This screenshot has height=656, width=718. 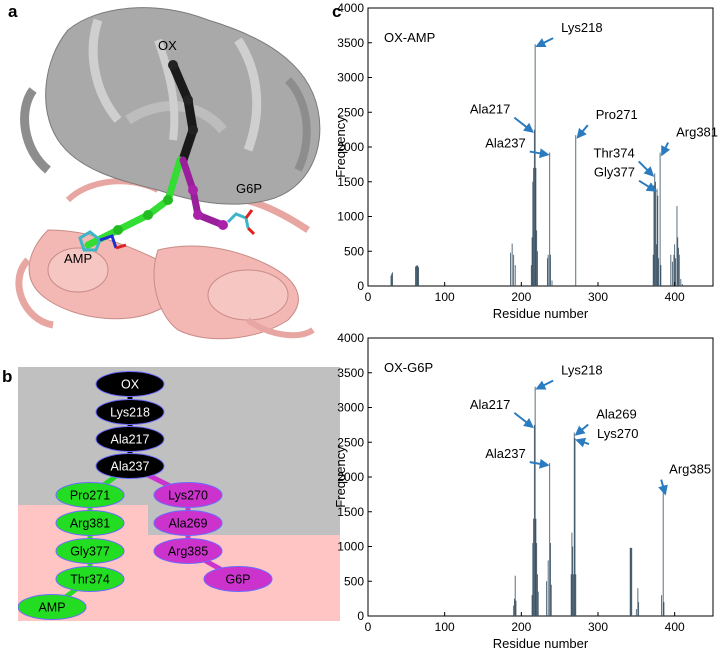 What do you see at coordinates (690, 469) in the screenshot?
I see `annotation-label: Arg385` at bounding box center [690, 469].